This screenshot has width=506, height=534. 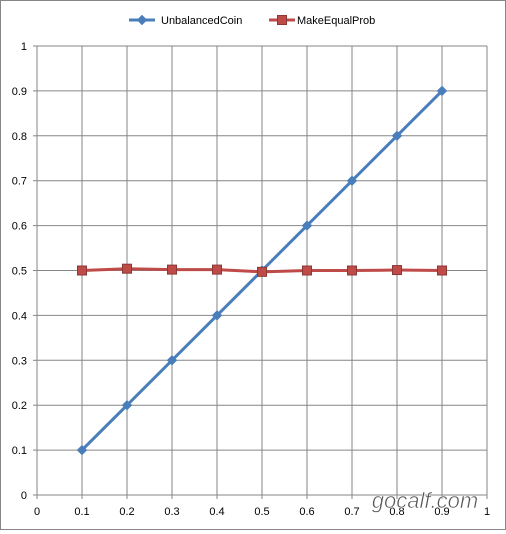 I want to click on legend-item-unbalanced-coin: UnbalancedCoin, so click(x=185, y=20).